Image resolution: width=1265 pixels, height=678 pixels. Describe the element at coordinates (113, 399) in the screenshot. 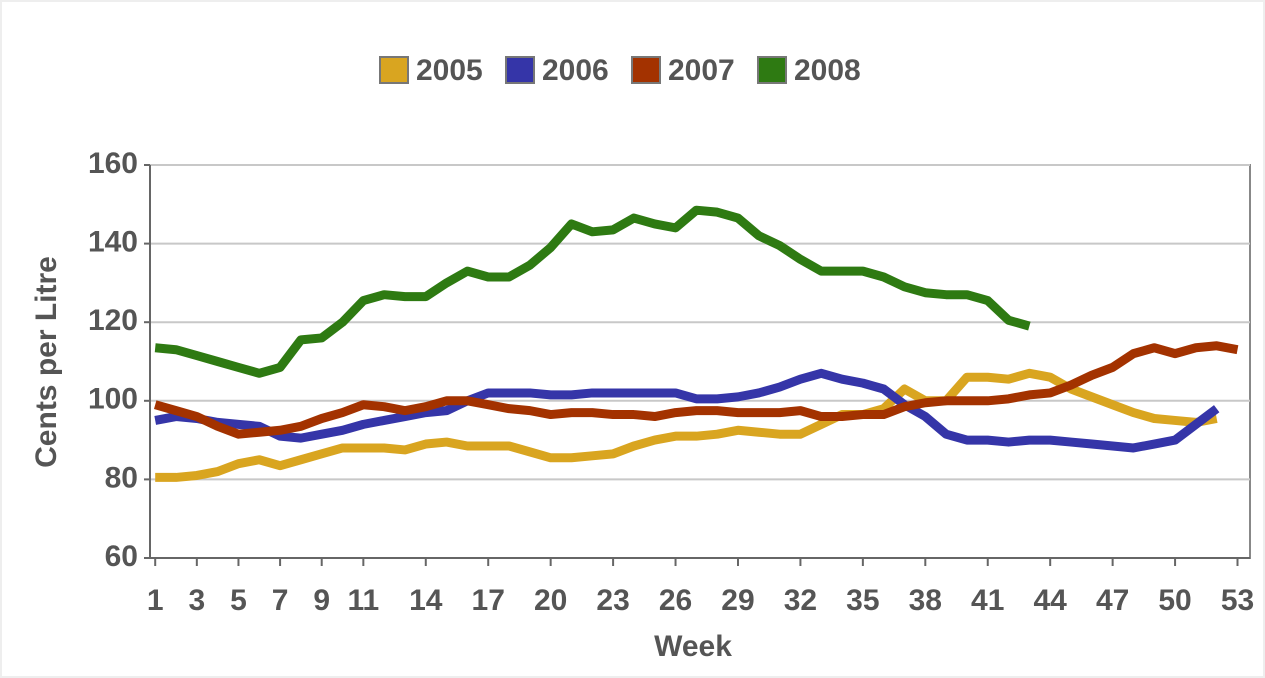

I see `y-tick-label: 100` at that location.